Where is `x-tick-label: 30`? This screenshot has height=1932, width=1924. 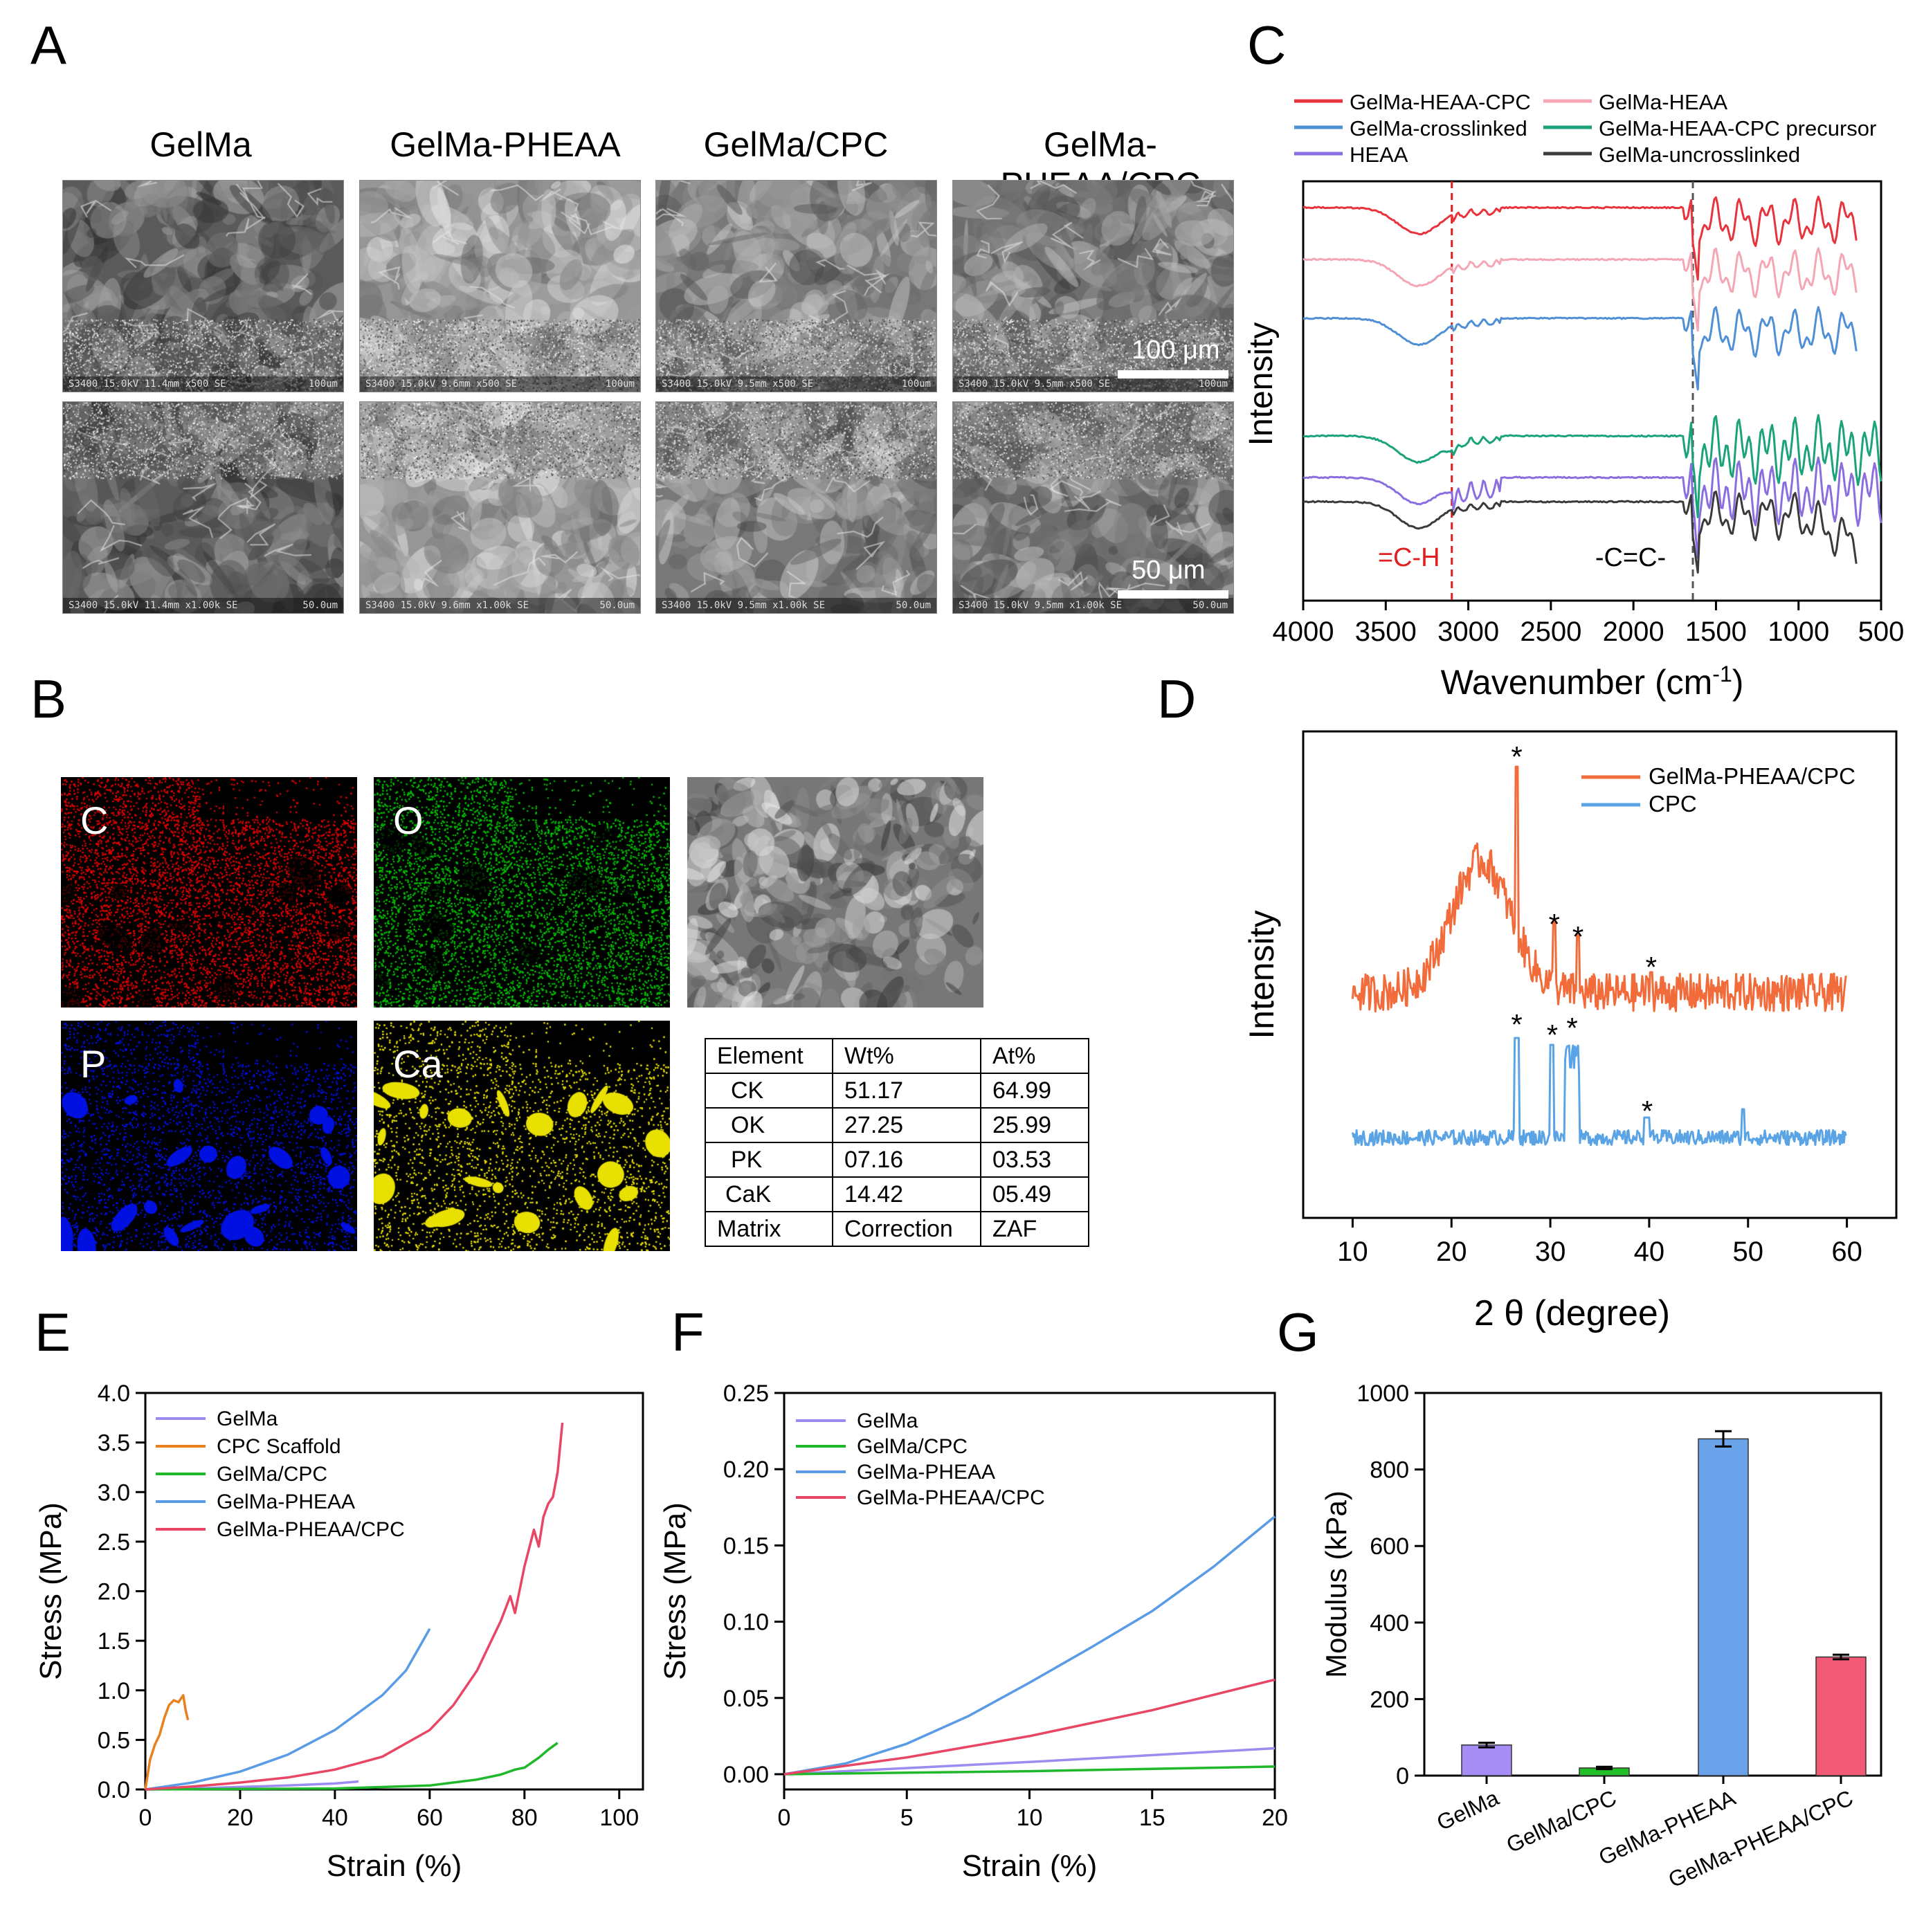 x-tick-label: 30 is located at coordinates (1550, 1252).